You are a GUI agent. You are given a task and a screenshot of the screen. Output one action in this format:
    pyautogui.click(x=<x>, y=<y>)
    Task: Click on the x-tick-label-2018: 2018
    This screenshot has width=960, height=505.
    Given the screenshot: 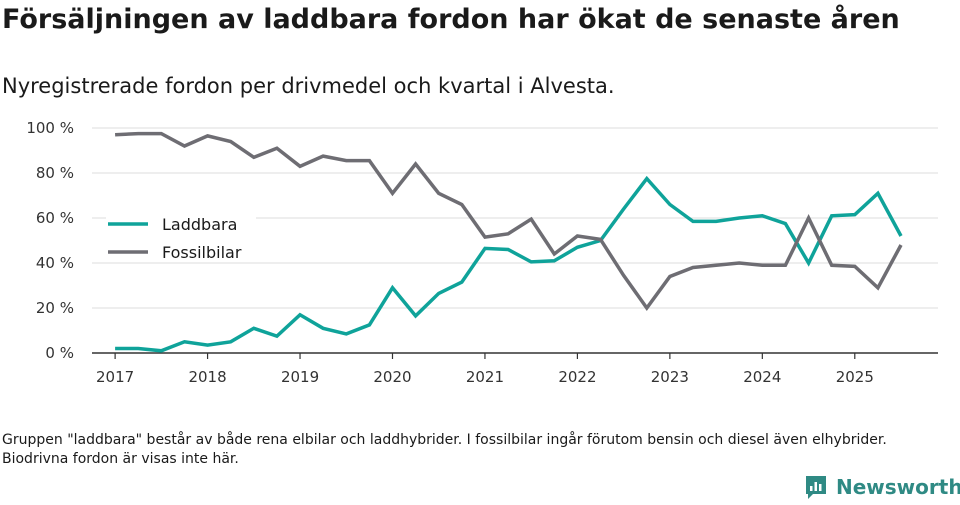 What is the action you would take?
    pyautogui.click(x=207, y=377)
    